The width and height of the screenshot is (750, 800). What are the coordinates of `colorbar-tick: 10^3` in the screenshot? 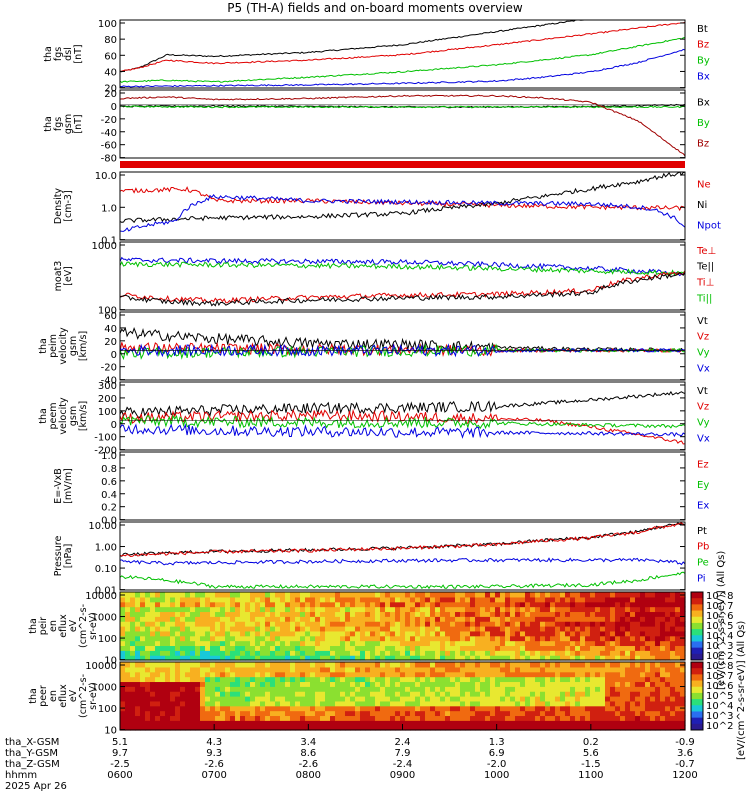 It's located at (719, 646).